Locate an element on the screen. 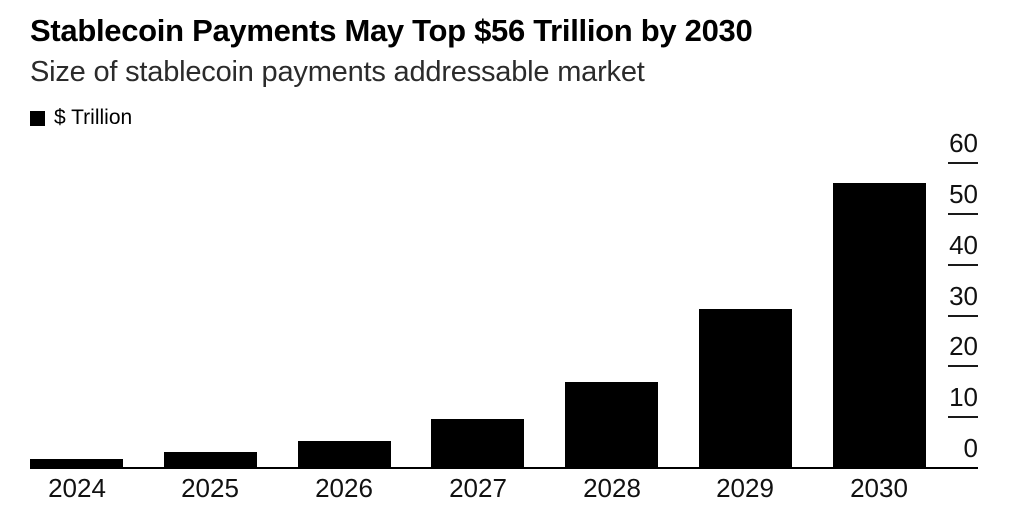 The width and height of the screenshot is (1024, 525). y-axis-label-40: 40 is located at coordinates (963, 245).